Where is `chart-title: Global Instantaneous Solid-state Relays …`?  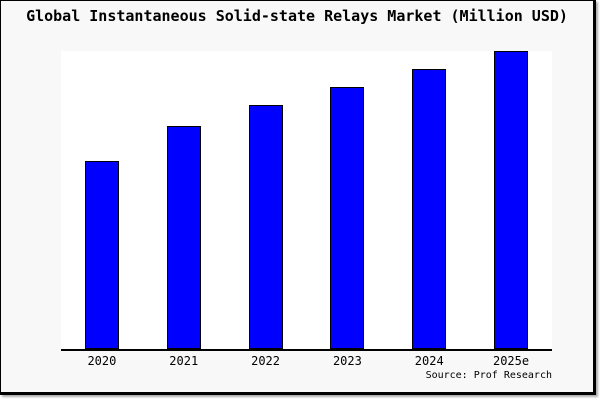
chart-title: Global Instantaneous Solid-state Relays … is located at coordinates (297, 16).